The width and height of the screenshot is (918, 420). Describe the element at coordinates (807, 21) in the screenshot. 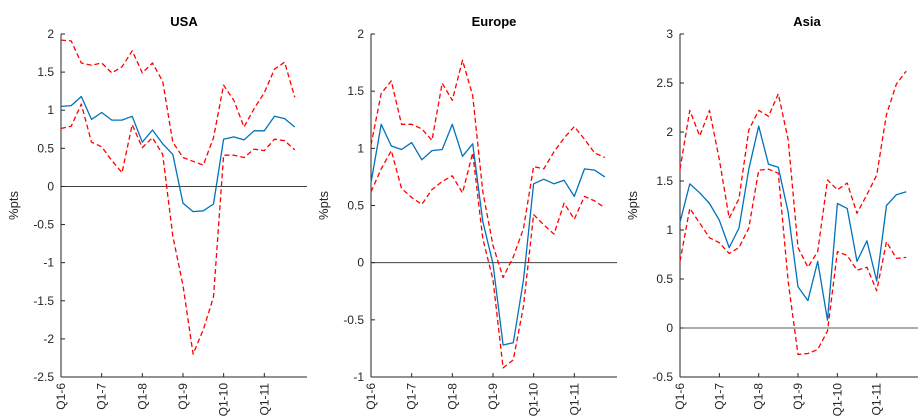

I see `chart-title: Asia` at that location.